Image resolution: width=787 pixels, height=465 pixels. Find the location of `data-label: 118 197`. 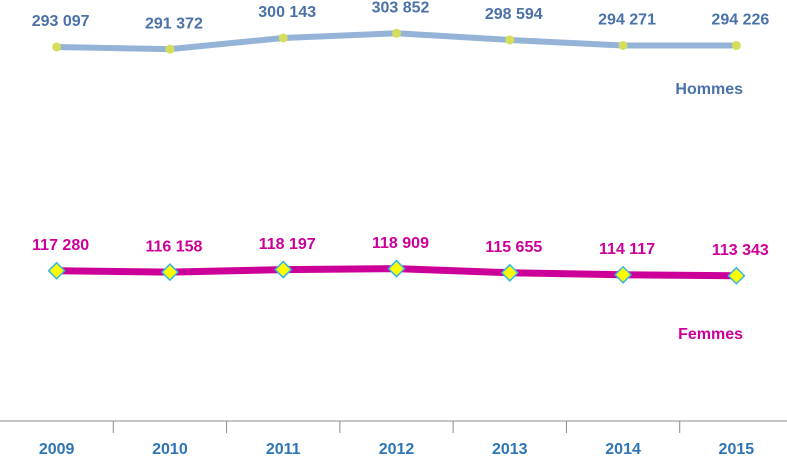

data-label: 118 197 is located at coordinates (287, 244).